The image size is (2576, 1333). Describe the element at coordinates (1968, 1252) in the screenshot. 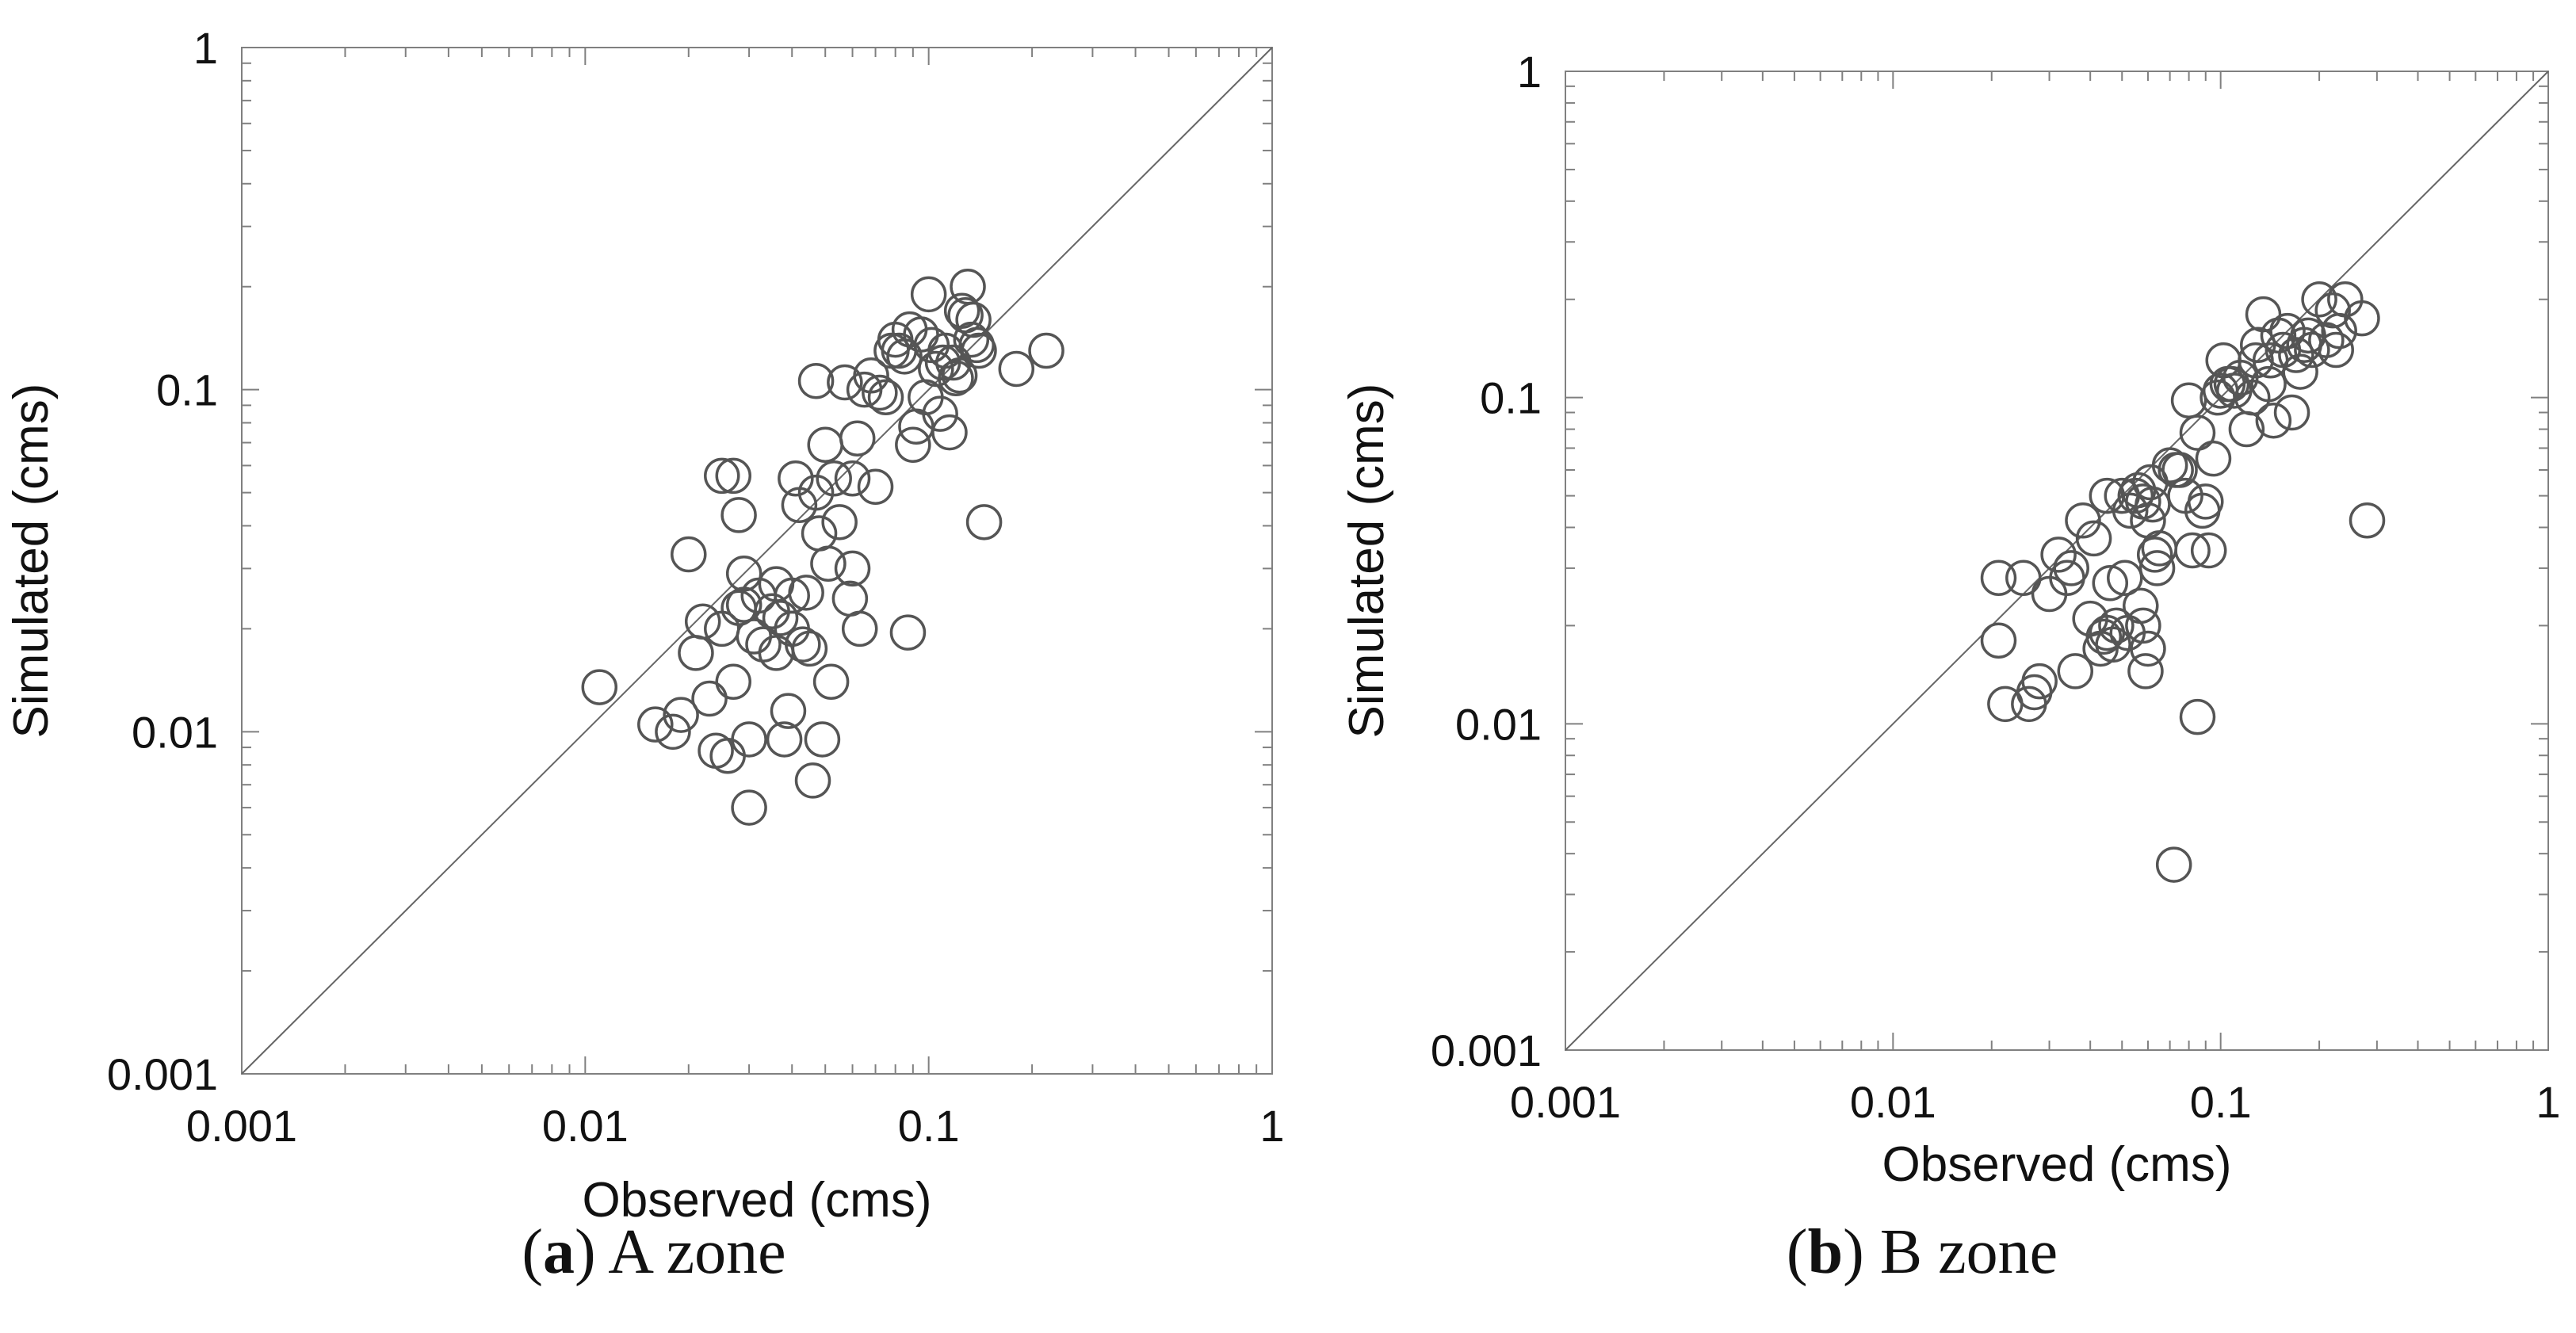

I see `caption-b-text: B zone` at that location.